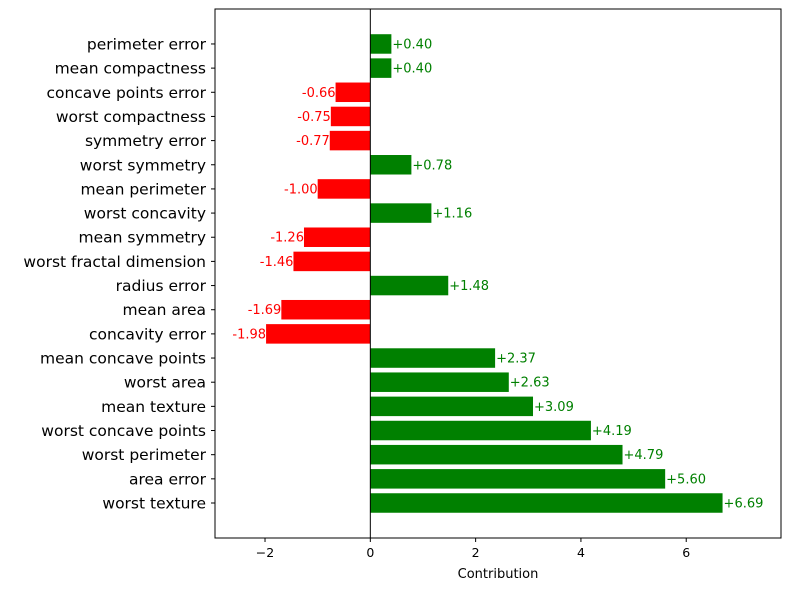 Image resolution: width=790 pixels, height=590 pixels. What do you see at coordinates (581, 552) in the screenshot?
I see `x-tick-label: 4` at bounding box center [581, 552].